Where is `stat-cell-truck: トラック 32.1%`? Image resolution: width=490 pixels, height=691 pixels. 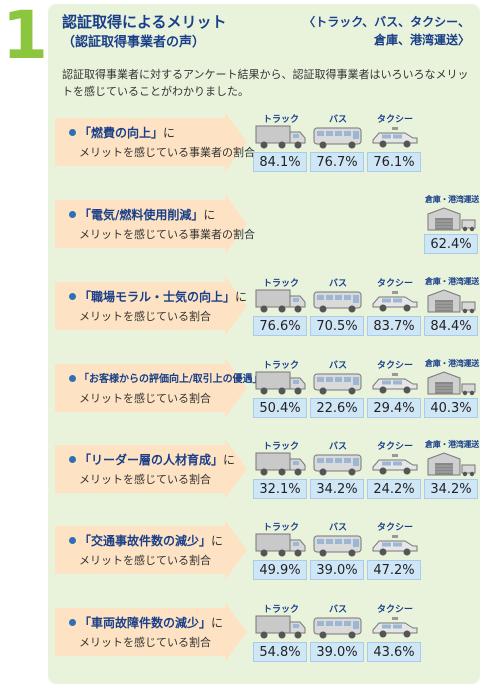
stat-cell-truck: トラック 32.1% is located at coordinates (281, 474).